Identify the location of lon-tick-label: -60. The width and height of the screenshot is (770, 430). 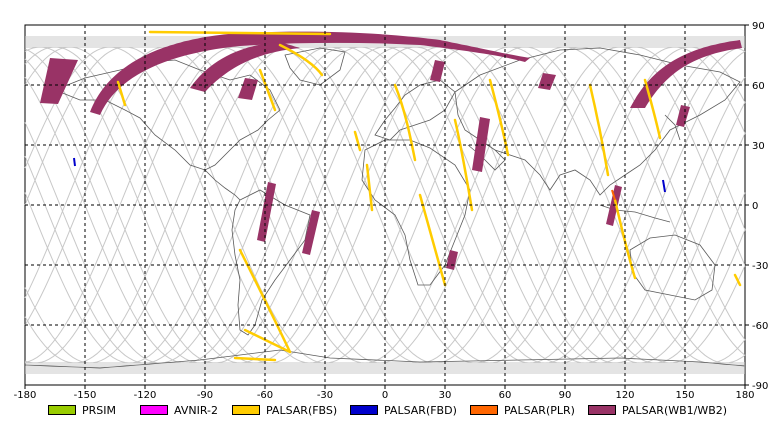
(265, 395).